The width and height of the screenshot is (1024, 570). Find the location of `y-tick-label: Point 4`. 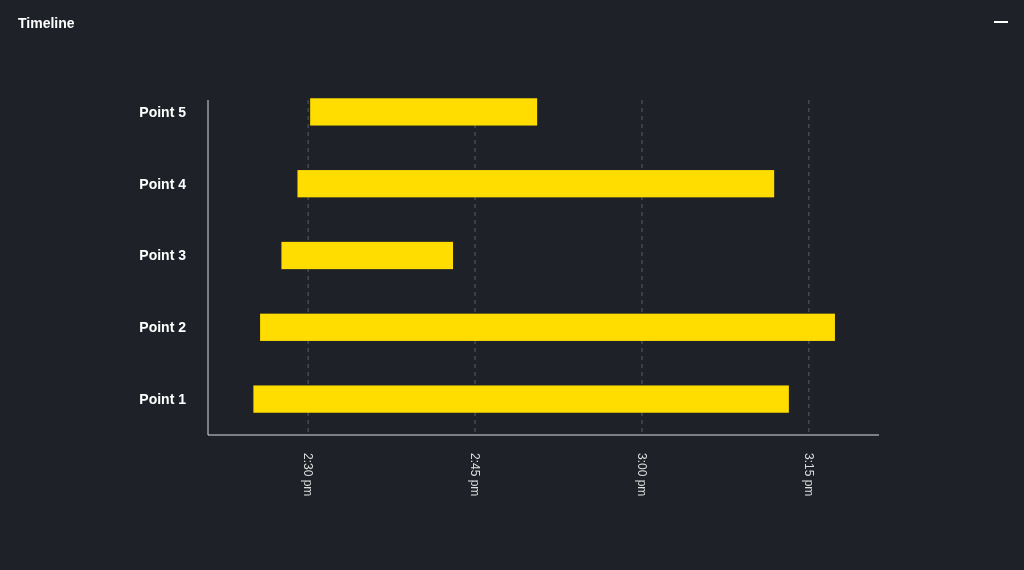

y-tick-label: Point 4 is located at coordinates (163, 183).